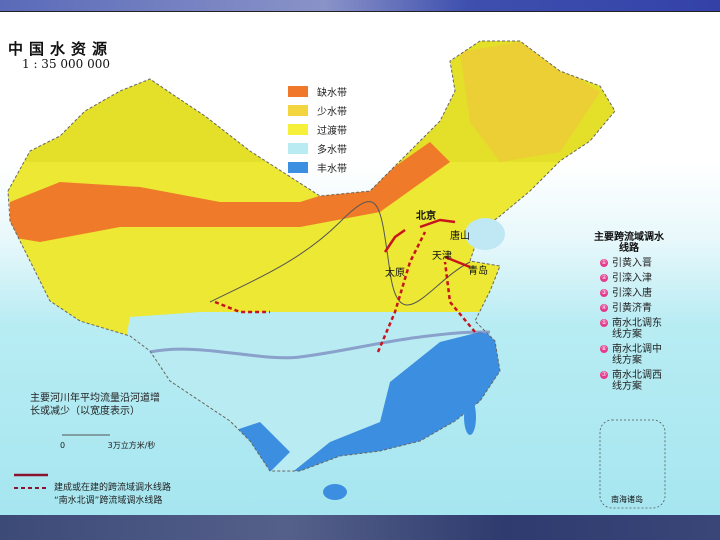 The image size is (720, 540). I want to click on route-number: ③, so click(604, 293).